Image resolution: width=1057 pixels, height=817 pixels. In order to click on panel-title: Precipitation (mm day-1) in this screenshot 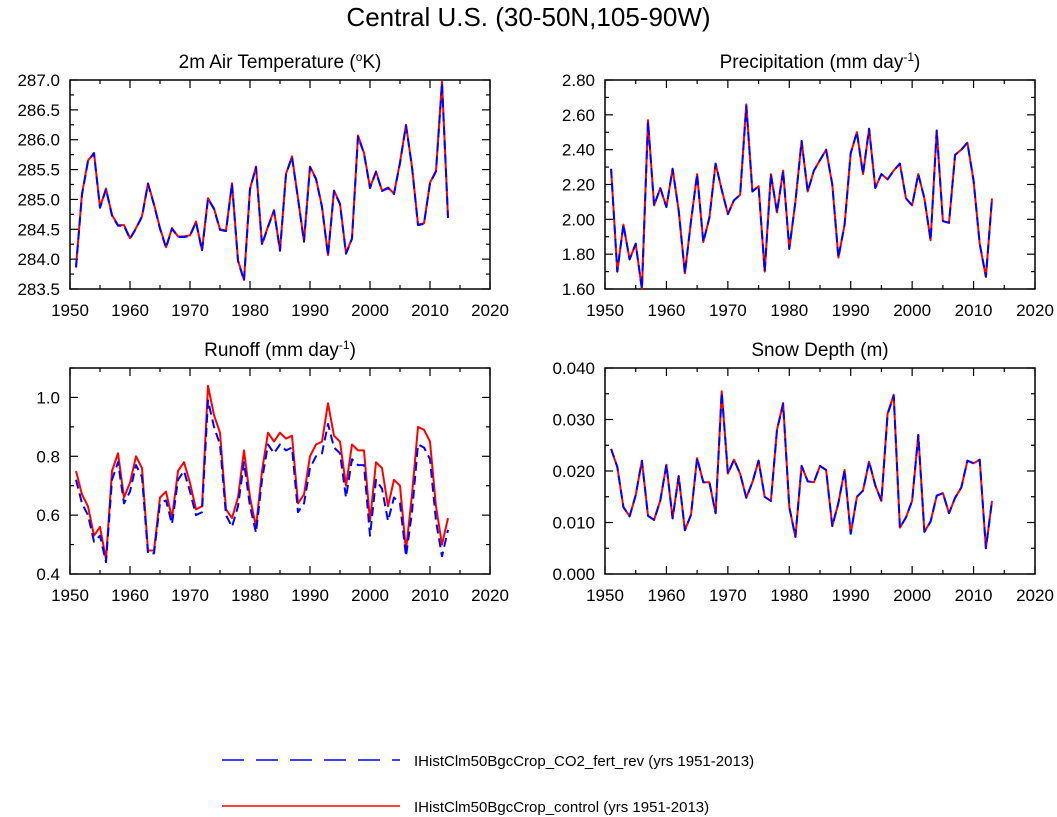, I will do `click(820, 61)`.